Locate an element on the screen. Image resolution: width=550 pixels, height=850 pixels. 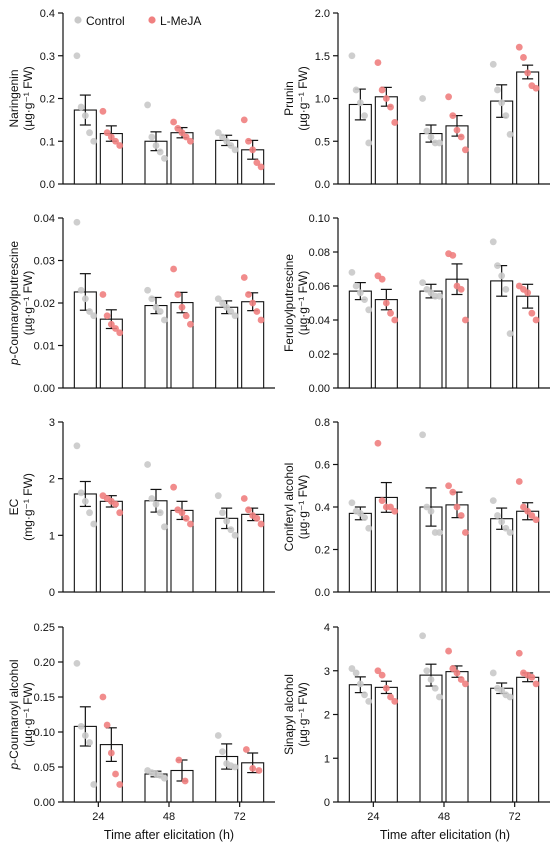
legend-marker-lmeja is located at coordinates (152, 20).